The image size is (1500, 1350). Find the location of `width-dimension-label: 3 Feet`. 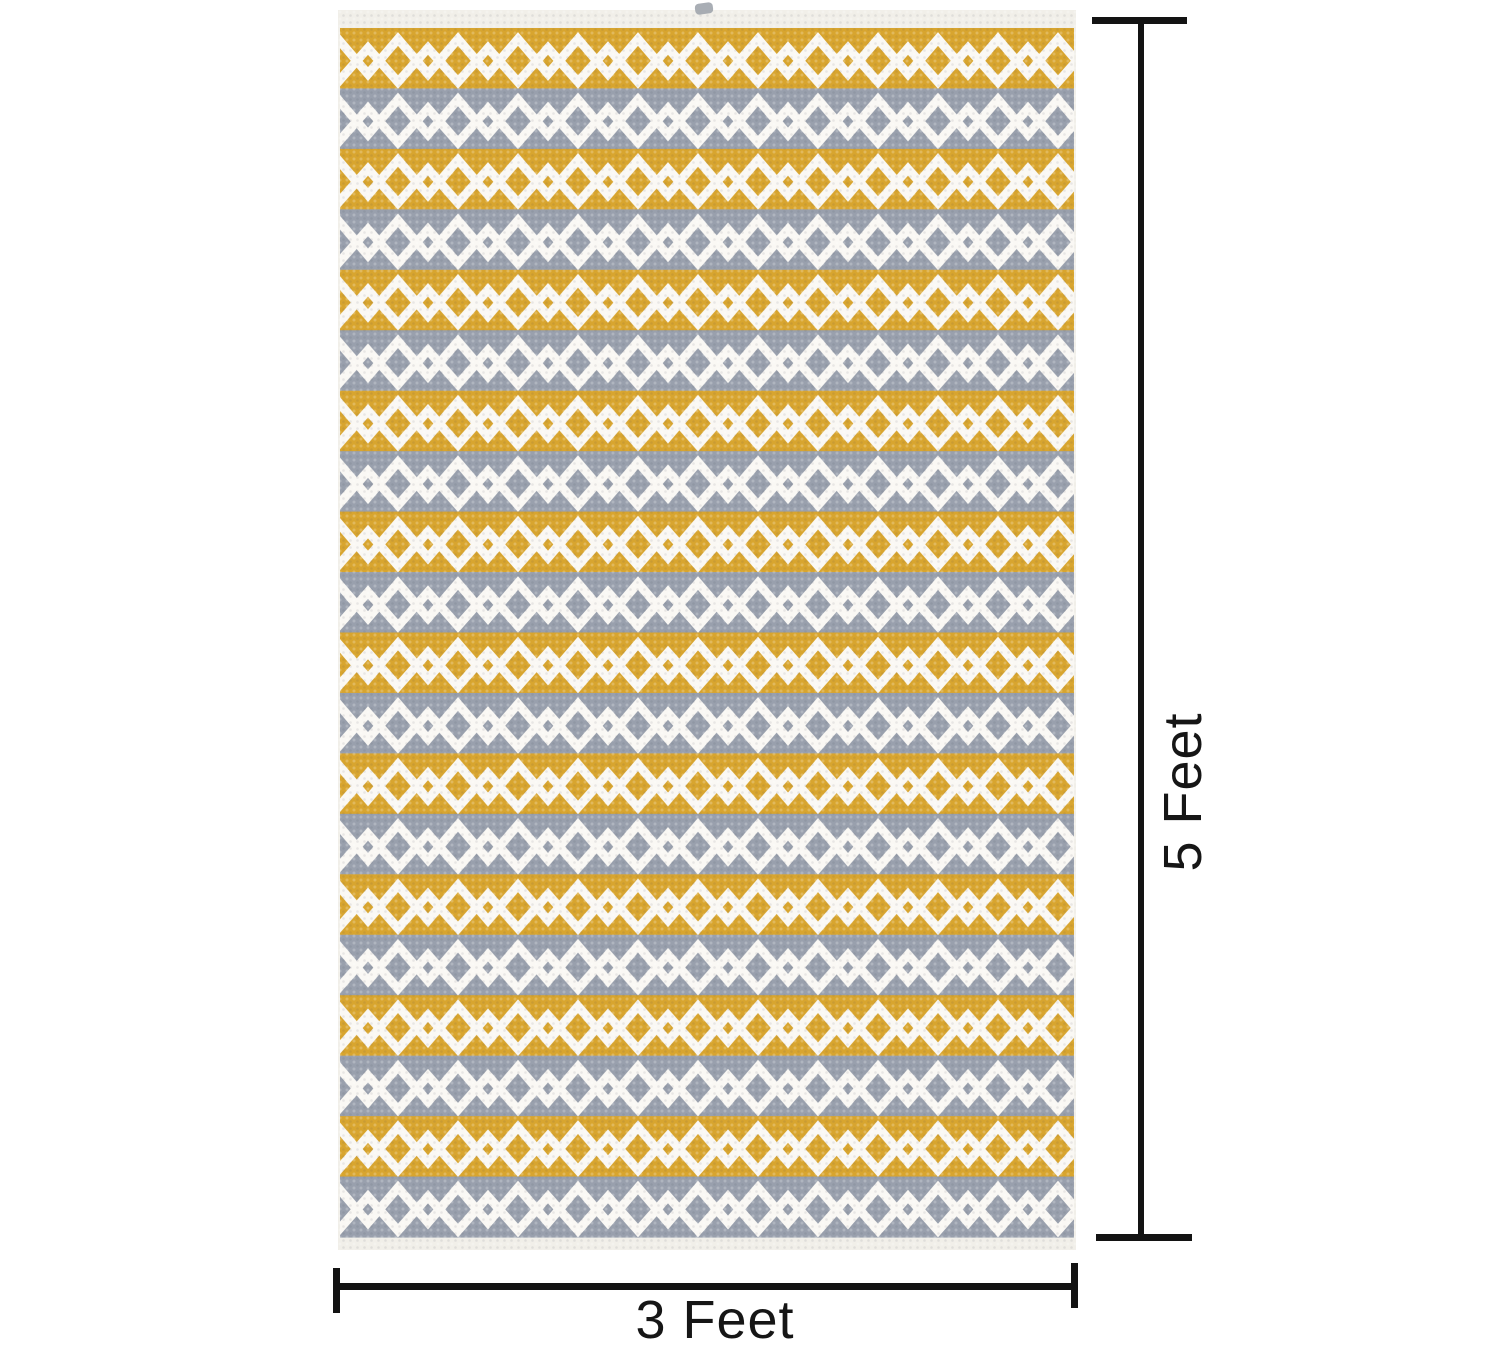

width-dimension-label: 3 Feet is located at coordinates (715, 1320).